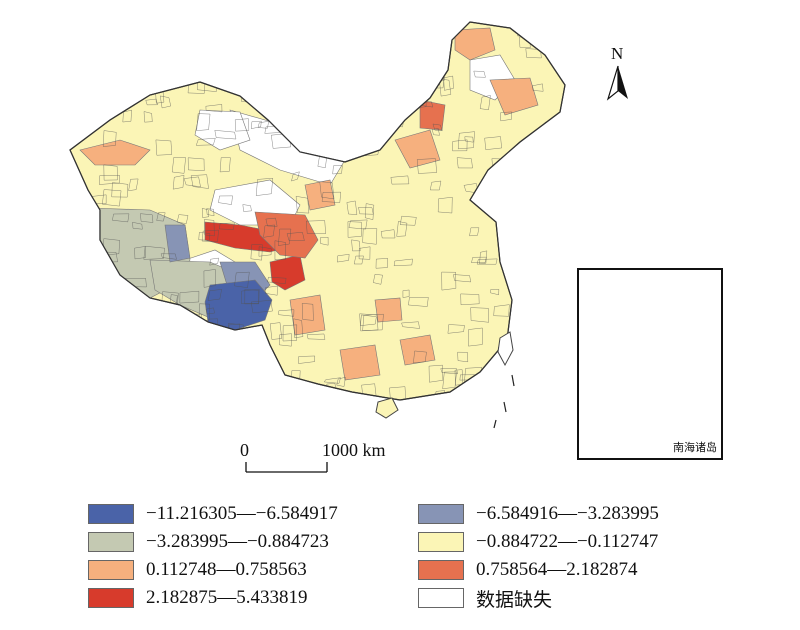  What do you see at coordinates (475, 44) in the screenshot?
I see `region-heilongjiang-orange` at bounding box center [475, 44].